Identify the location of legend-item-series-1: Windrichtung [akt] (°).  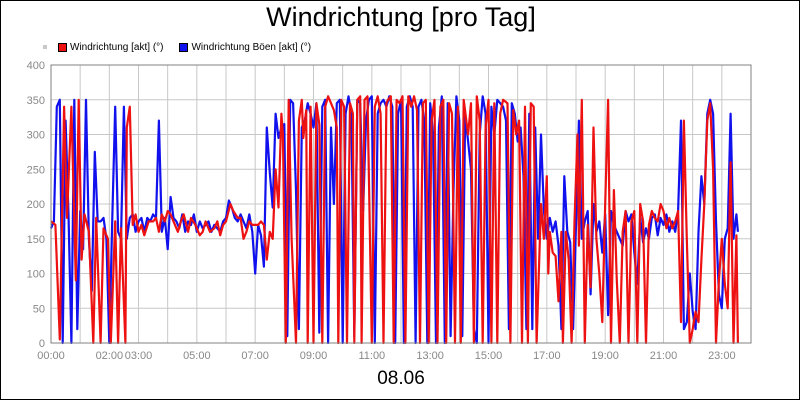
(110, 47).